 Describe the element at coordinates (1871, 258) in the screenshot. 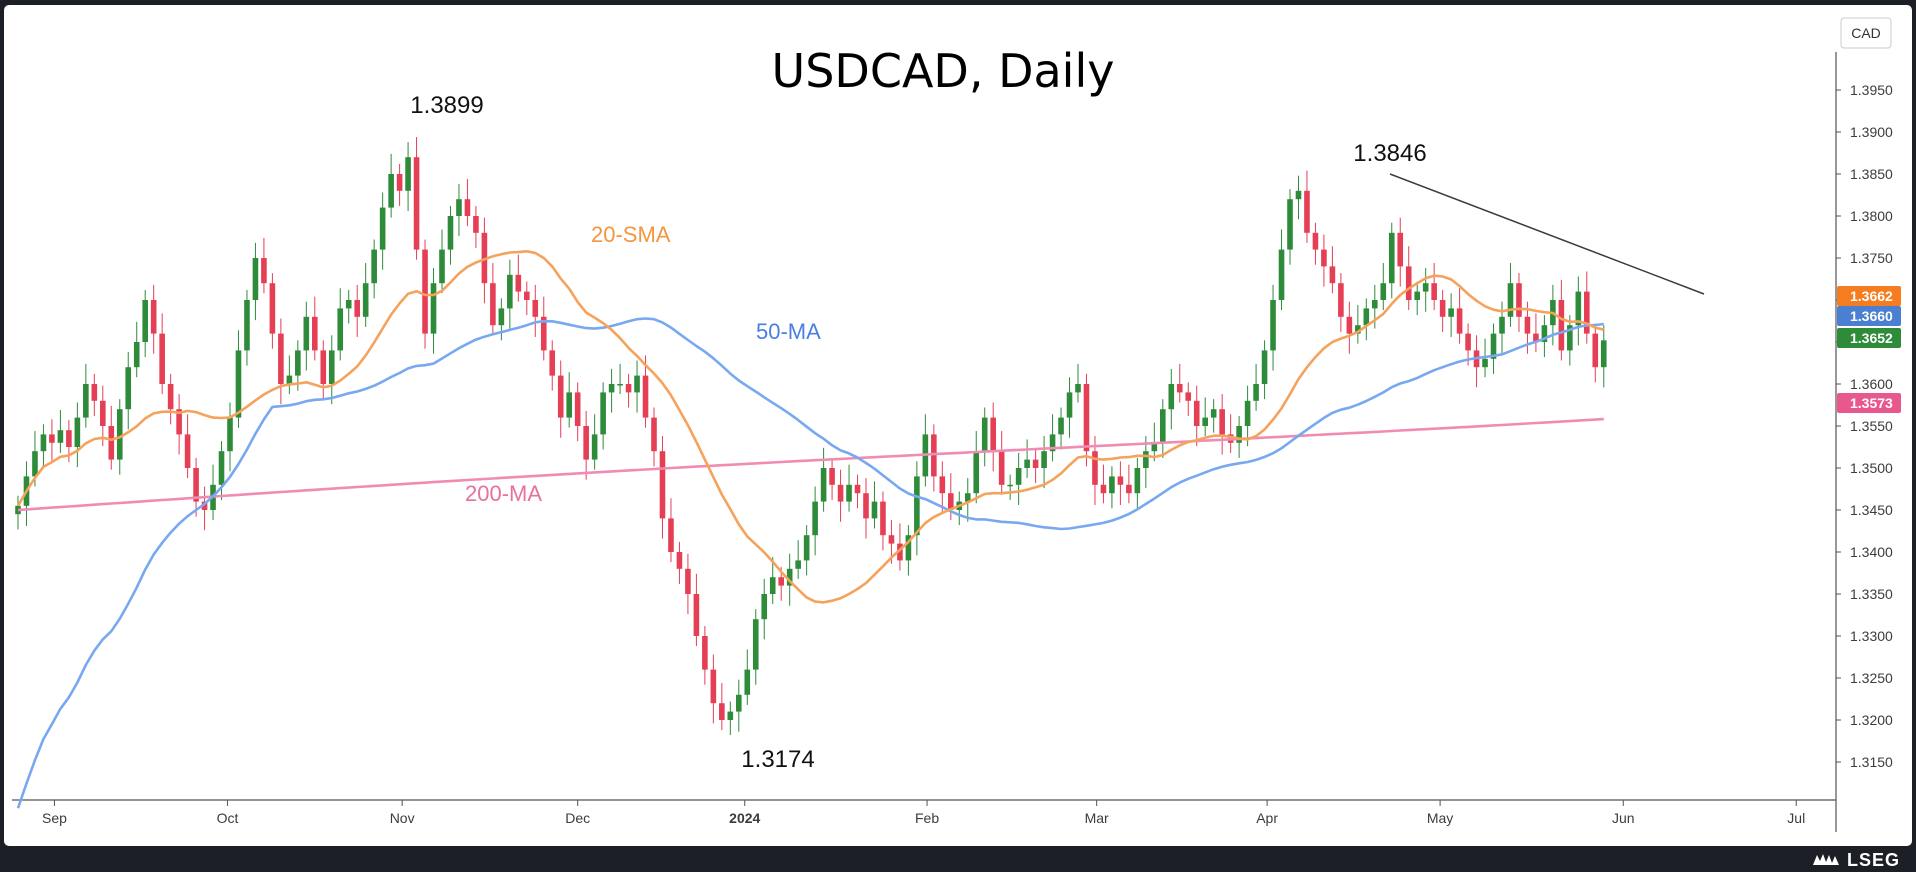

I see `y-tick-label: 1.3750` at that location.